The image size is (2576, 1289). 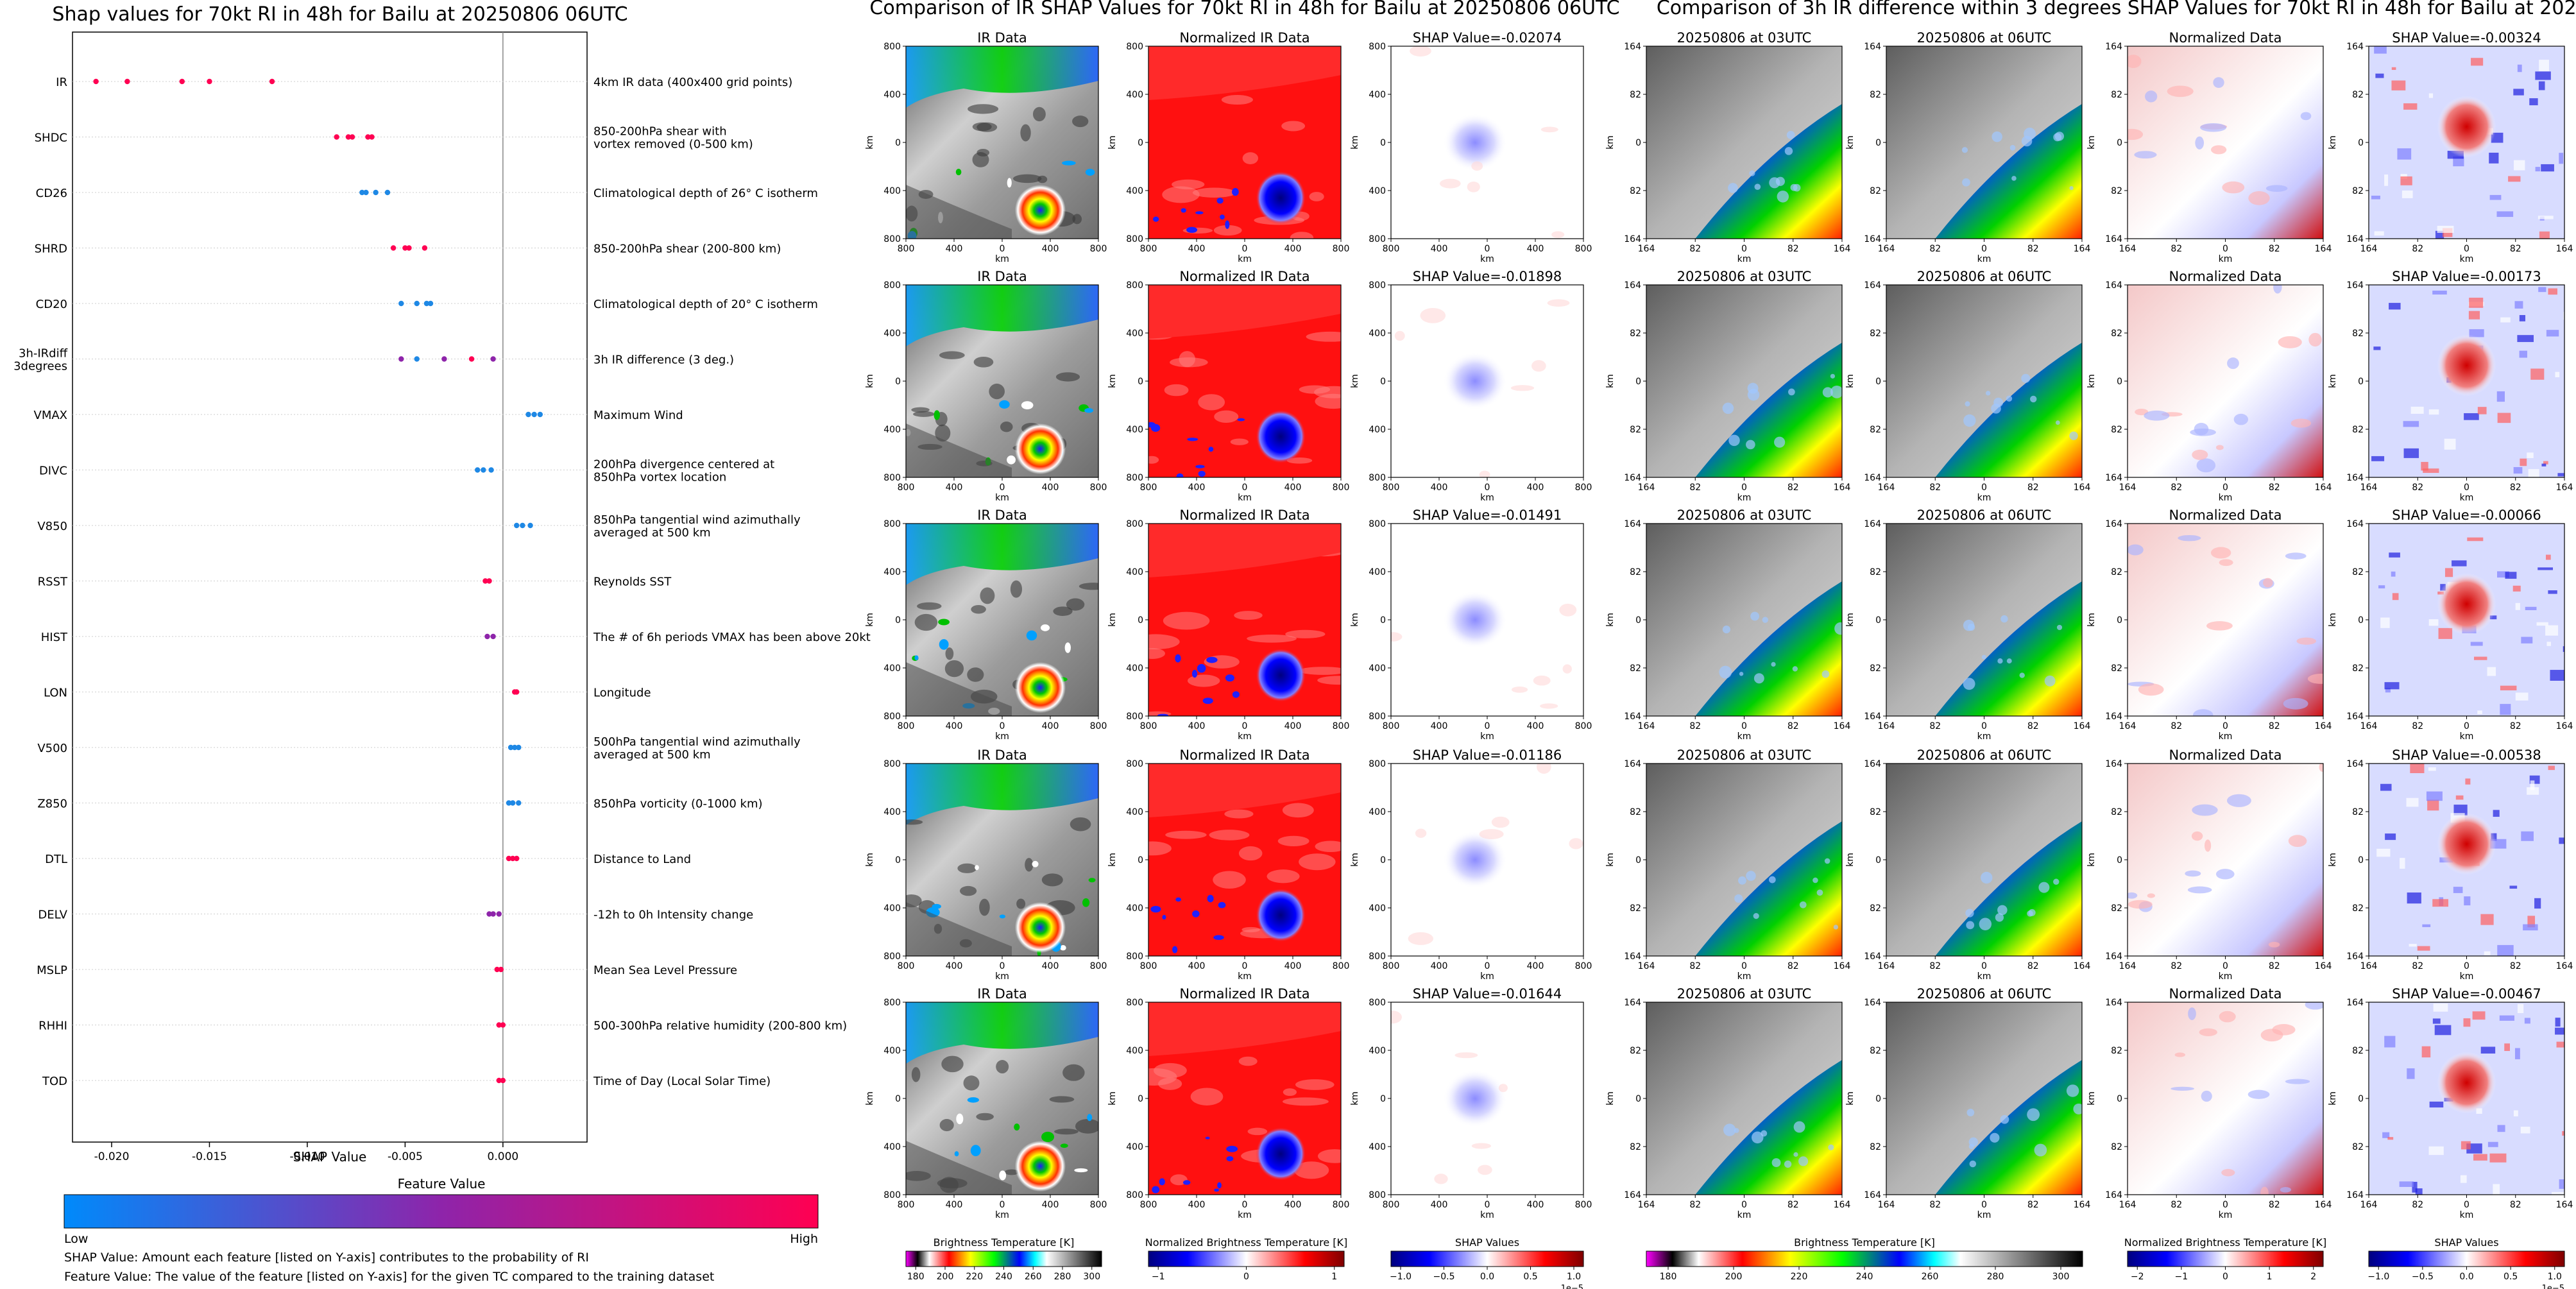 What do you see at coordinates (1864, 1277) in the screenshot?
I see `colorbar-tick-label: 240` at bounding box center [1864, 1277].